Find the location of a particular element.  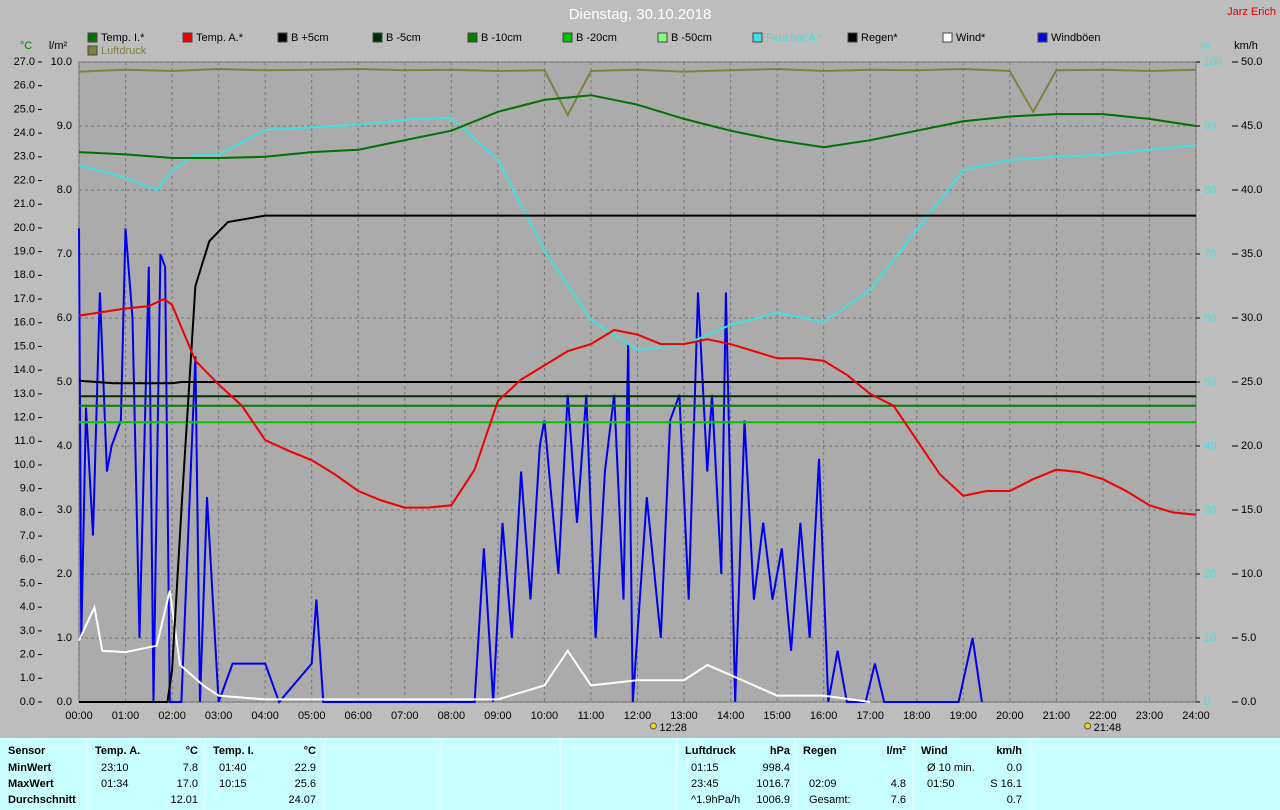

y-tick-label: 16.0 is located at coordinates (24, 323).